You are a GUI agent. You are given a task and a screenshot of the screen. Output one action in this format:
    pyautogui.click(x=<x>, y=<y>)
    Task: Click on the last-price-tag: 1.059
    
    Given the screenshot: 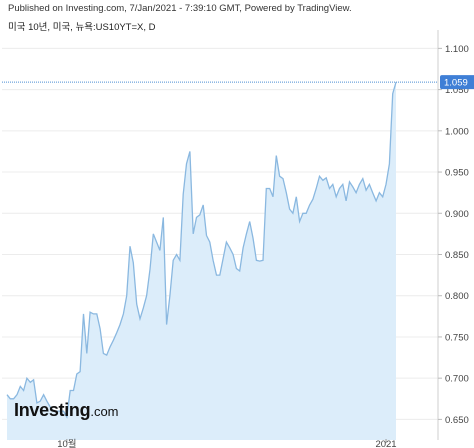 What is the action you would take?
    pyautogui.click(x=457, y=82)
    